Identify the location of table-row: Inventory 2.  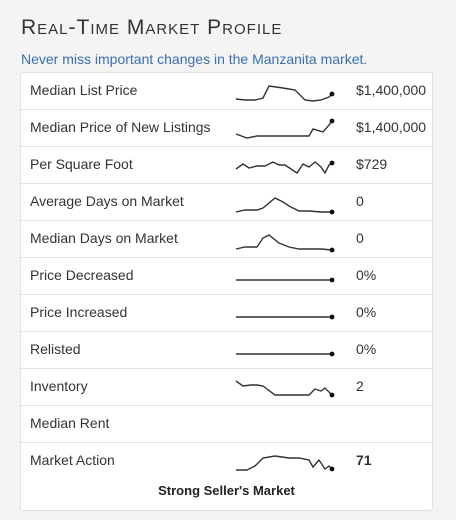
(226, 387).